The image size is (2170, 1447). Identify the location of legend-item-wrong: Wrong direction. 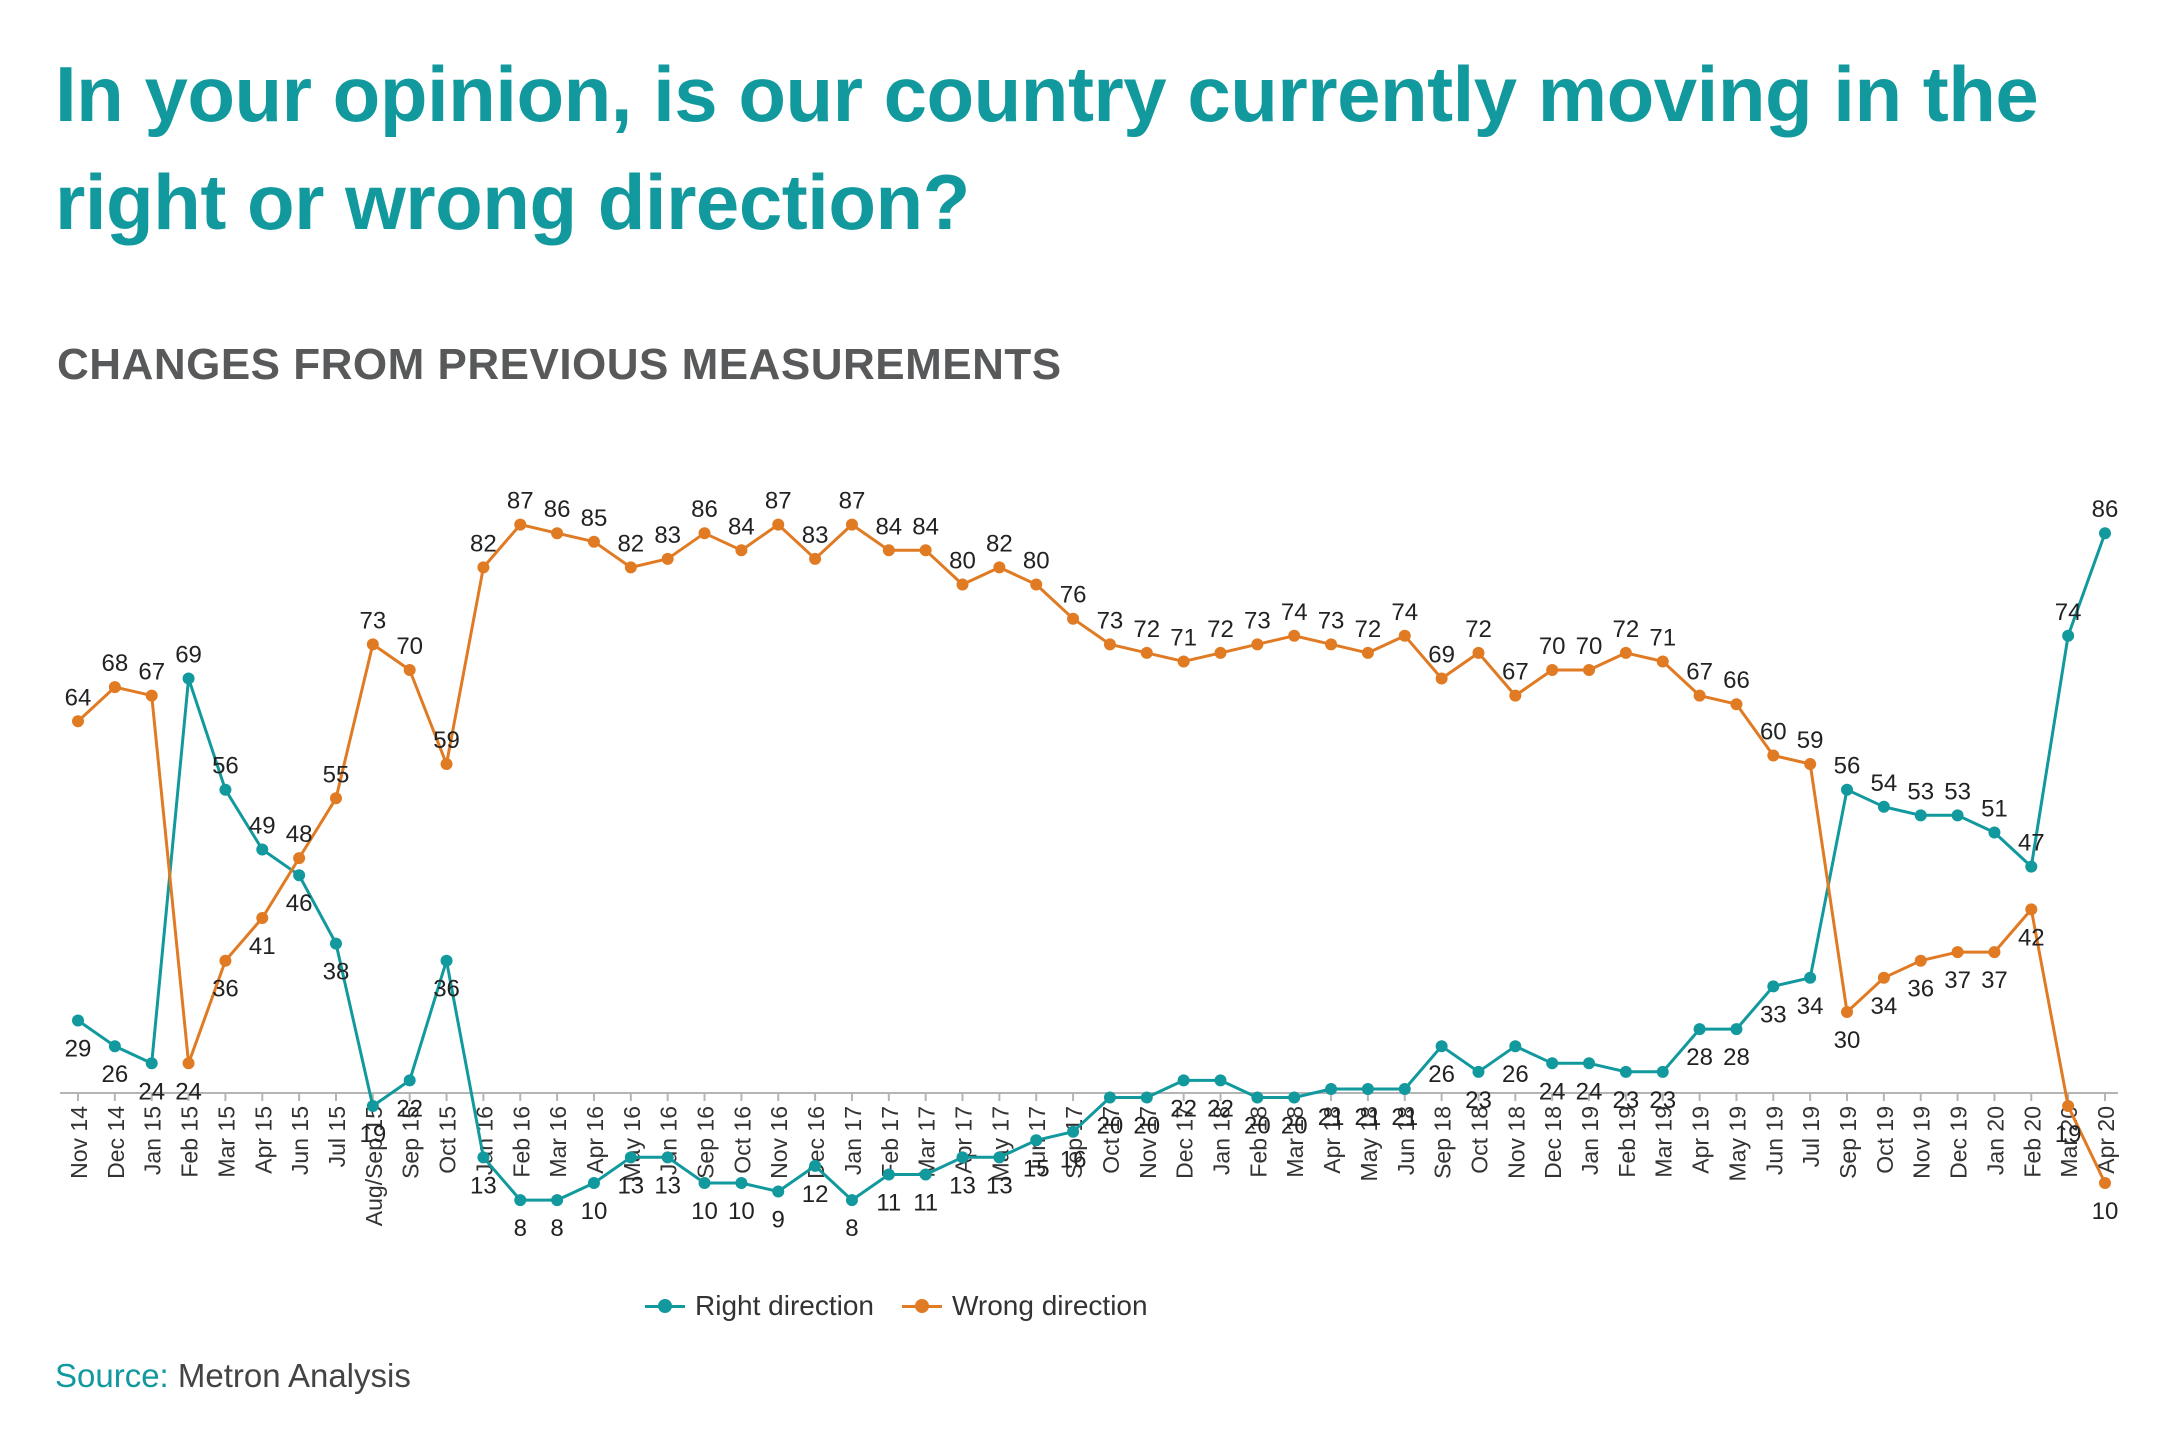
(1024, 1306).